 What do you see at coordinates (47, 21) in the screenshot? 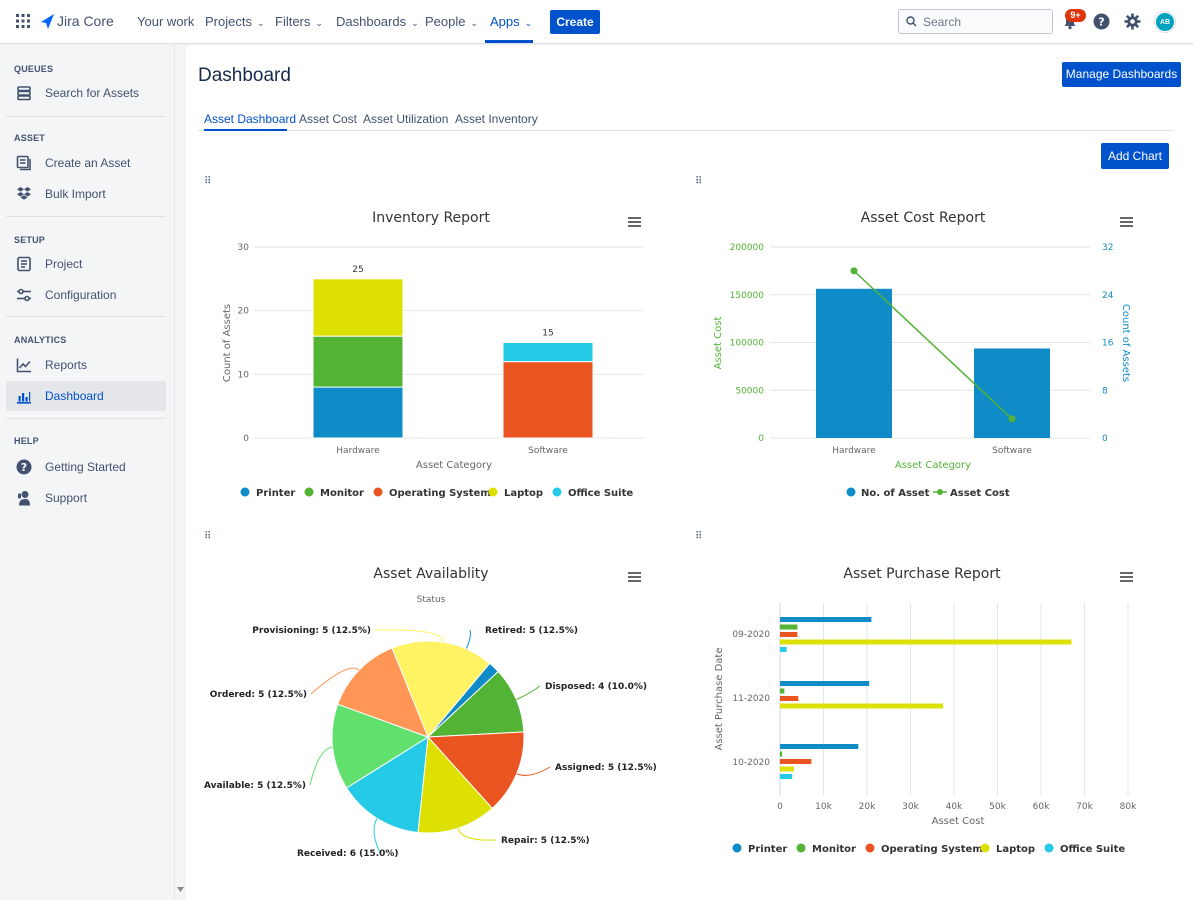
I see `jira-logo-icon` at bounding box center [47, 21].